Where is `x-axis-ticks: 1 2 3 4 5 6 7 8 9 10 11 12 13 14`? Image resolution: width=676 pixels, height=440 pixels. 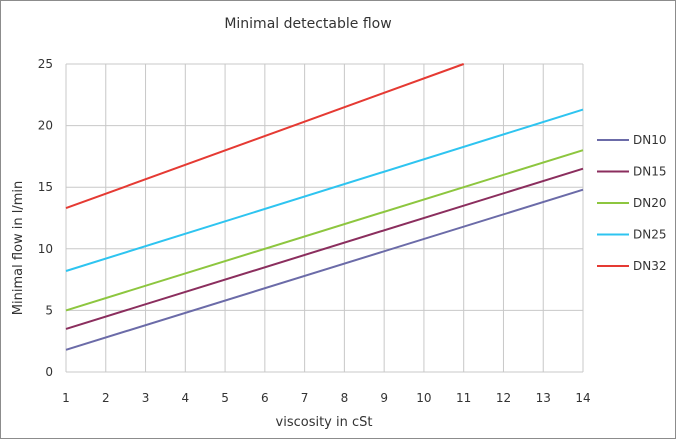
x-axis-ticks: 1 2 3 4 5 6 7 8 9 10 11 12 13 14 is located at coordinates (326, 398).